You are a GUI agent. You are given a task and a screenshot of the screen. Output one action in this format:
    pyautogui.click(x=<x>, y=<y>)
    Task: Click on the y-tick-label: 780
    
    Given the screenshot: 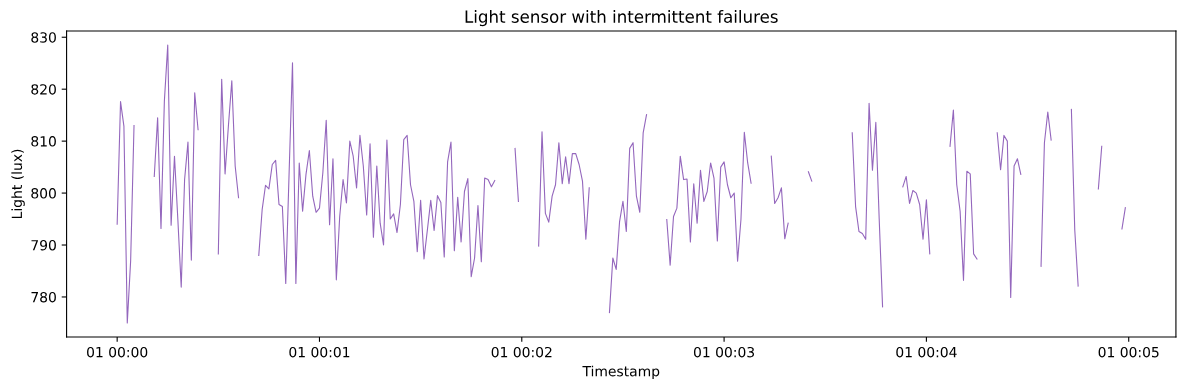 What is the action you would take?
    pyautogui.click(x=43, y=297)
    